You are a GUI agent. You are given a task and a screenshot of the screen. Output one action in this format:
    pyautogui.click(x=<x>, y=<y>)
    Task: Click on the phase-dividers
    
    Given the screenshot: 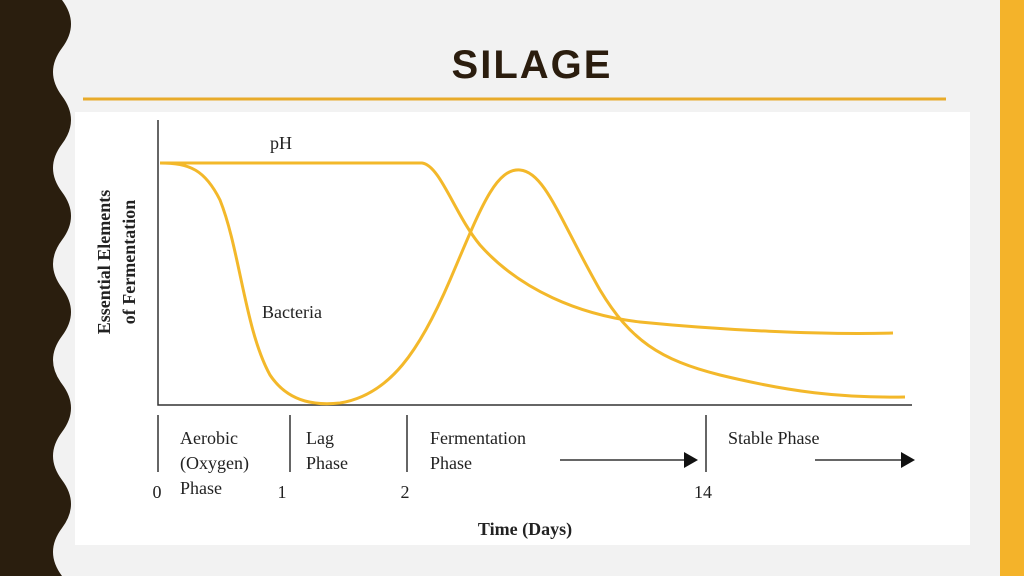 What is the action you would take?
    pyautogui.click(x=531, y=443)
    